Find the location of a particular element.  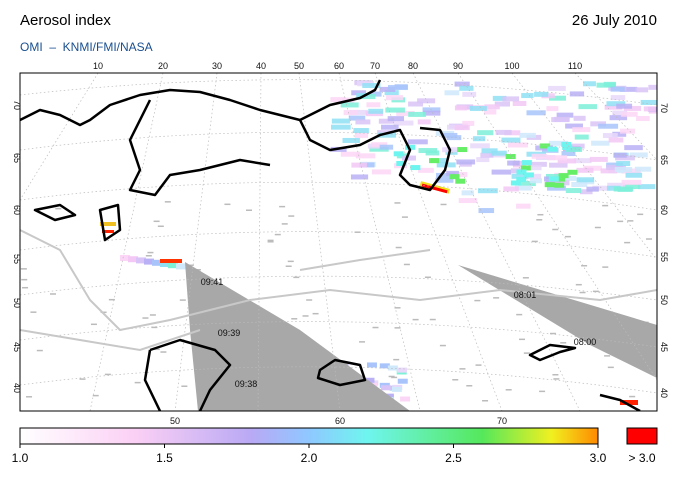

border-line is located at coordinates (365, 260).